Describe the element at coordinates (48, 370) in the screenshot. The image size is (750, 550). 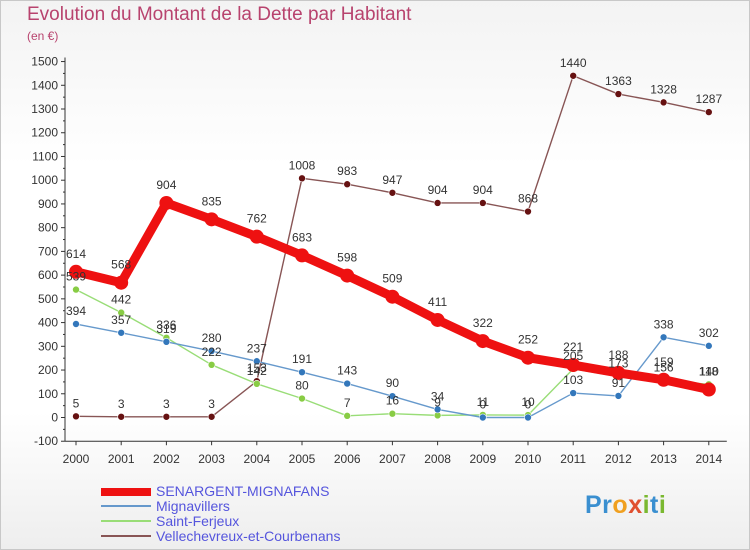
I see `y-tick-label: 200` at that location.